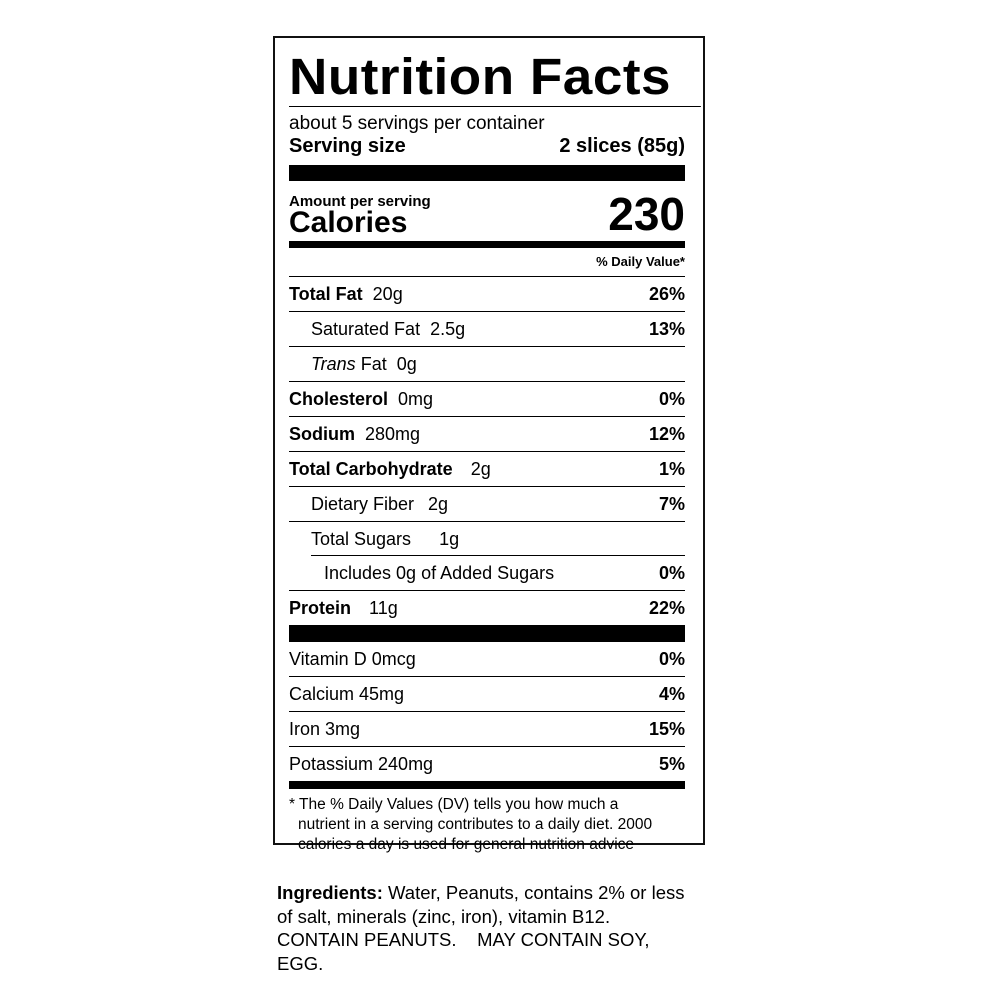 This screenshot has height=1000, width=1000. I want to click on nutrient-name-italic: Trans, so click(333, 363).